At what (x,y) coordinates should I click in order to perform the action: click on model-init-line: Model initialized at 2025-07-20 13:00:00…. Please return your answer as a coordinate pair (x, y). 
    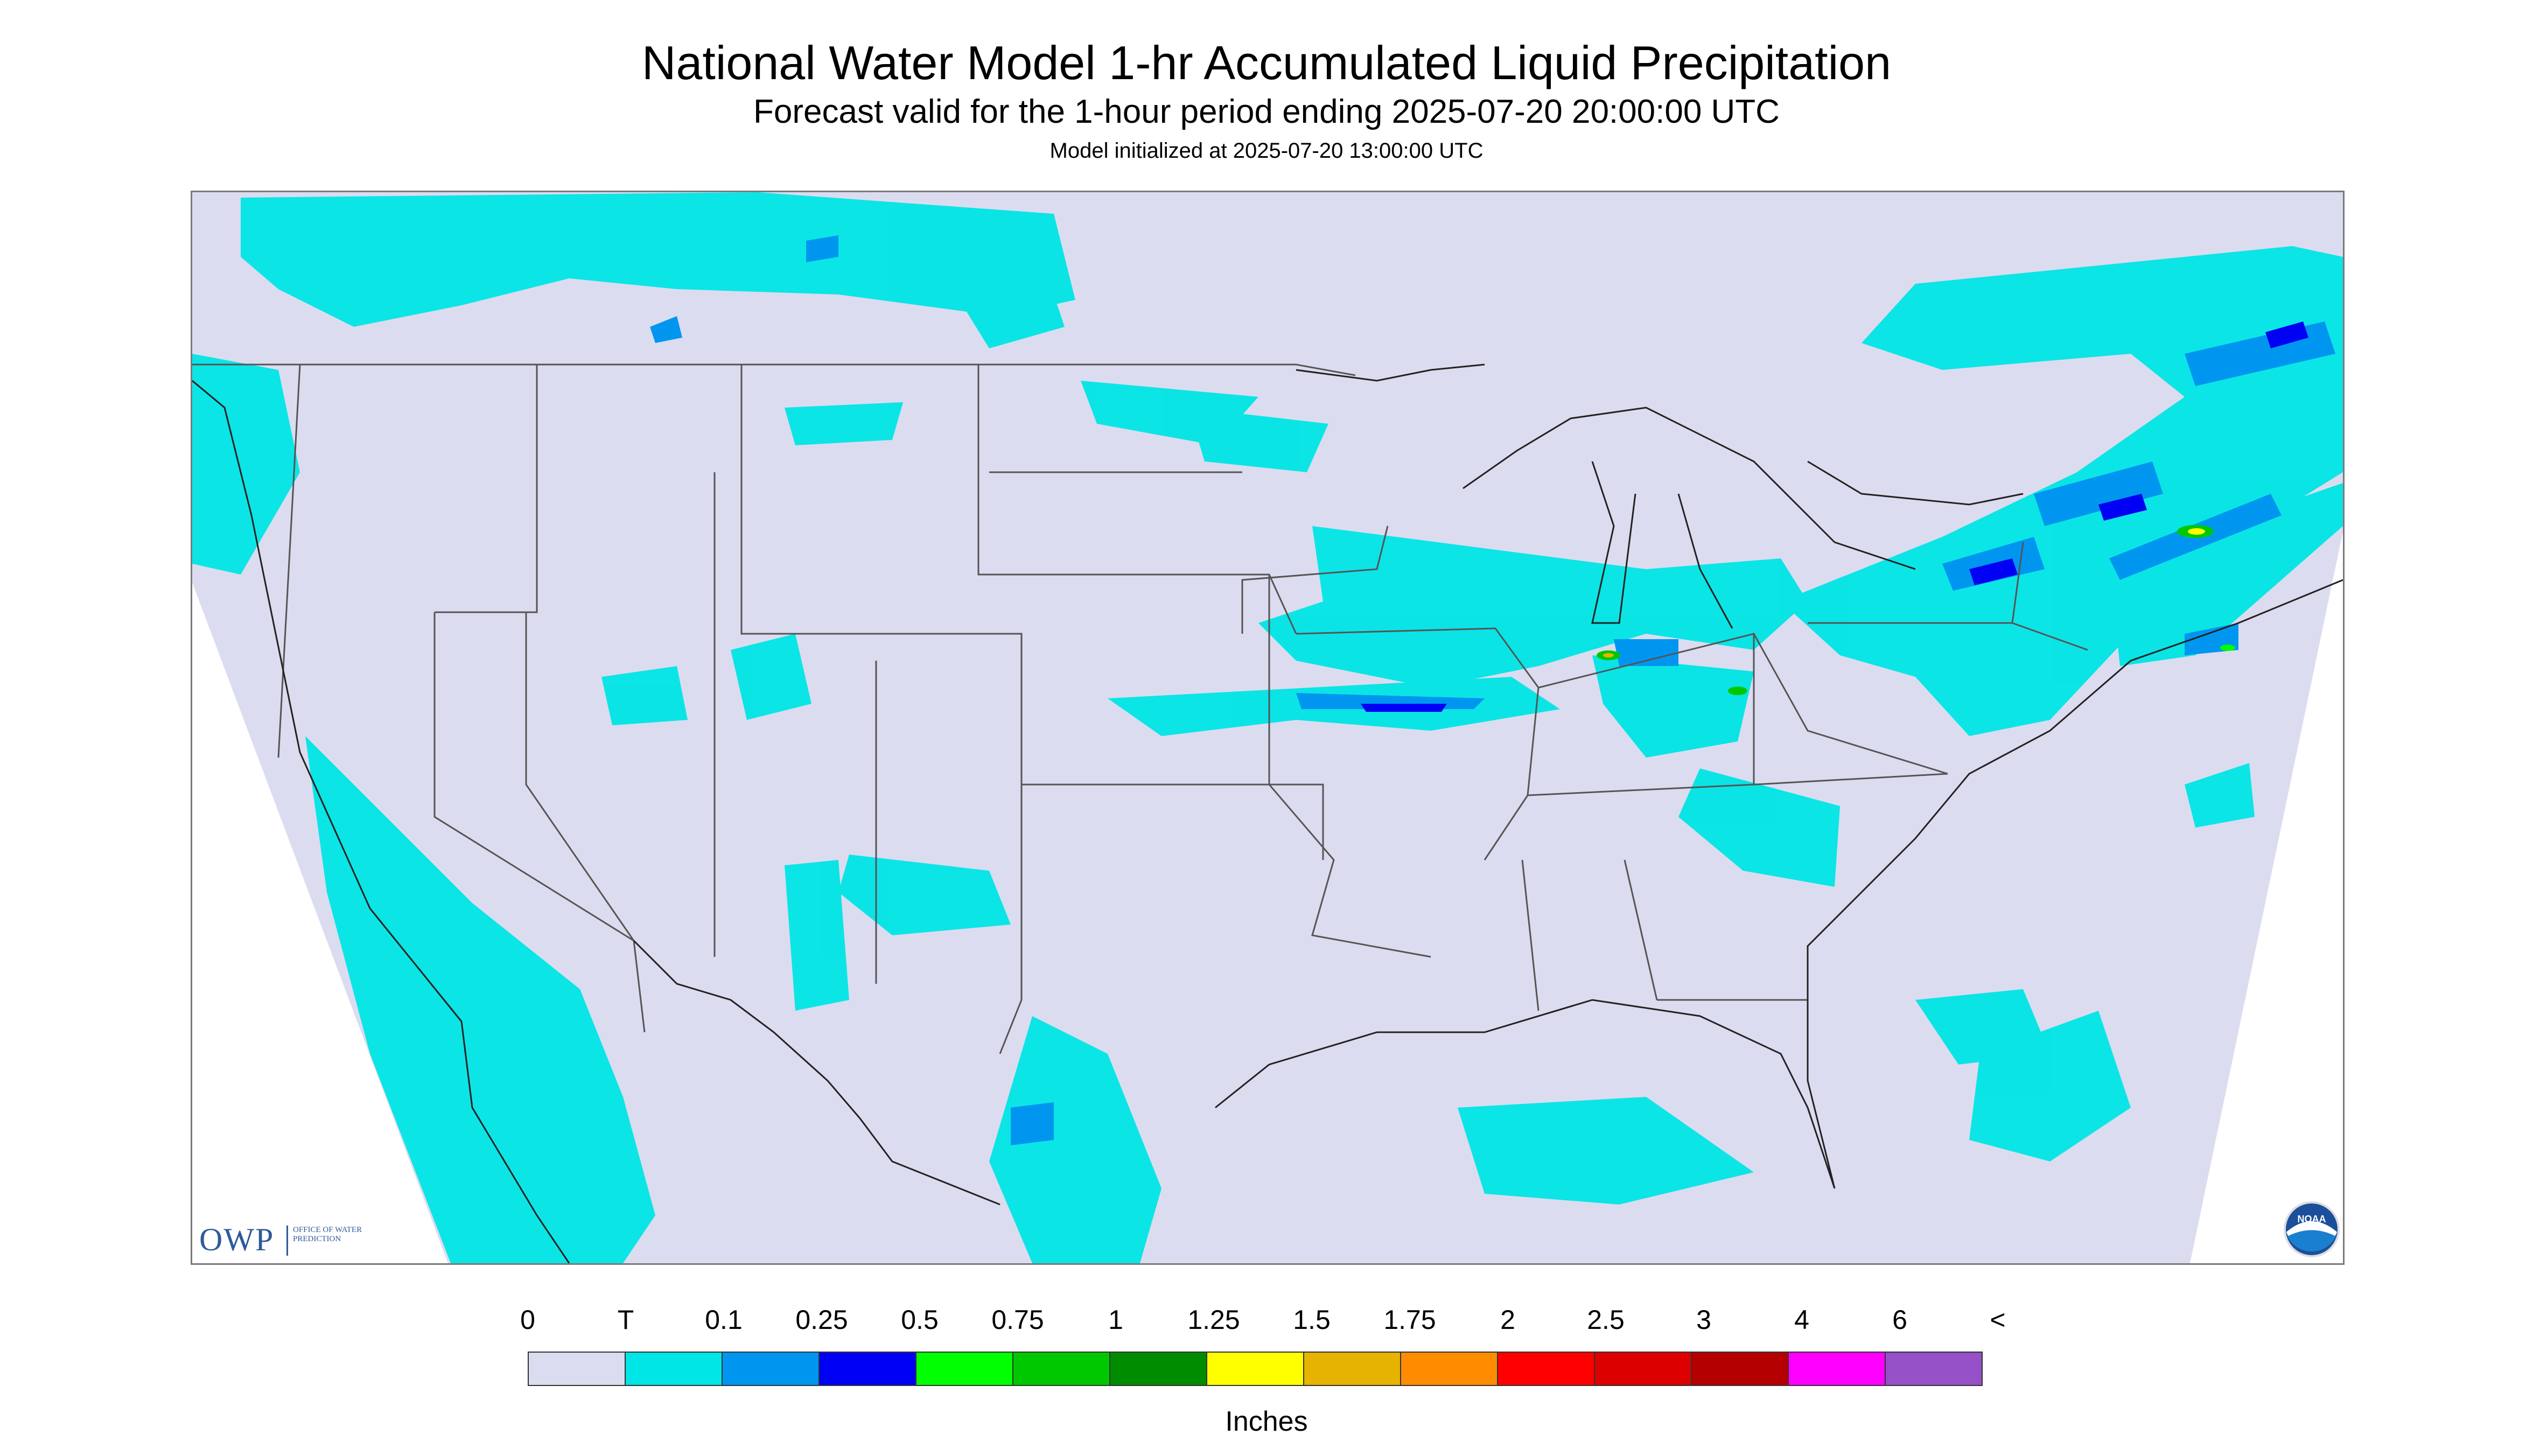
    Looking at the image, I should click on (1266, 151).